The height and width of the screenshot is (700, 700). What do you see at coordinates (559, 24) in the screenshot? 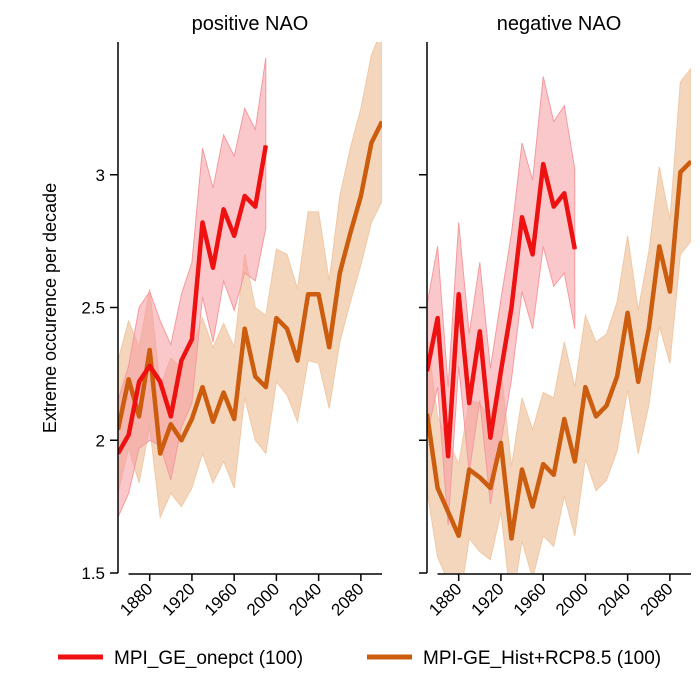
I see `panel-title: negative NAO` at bounding box center [559, 24].